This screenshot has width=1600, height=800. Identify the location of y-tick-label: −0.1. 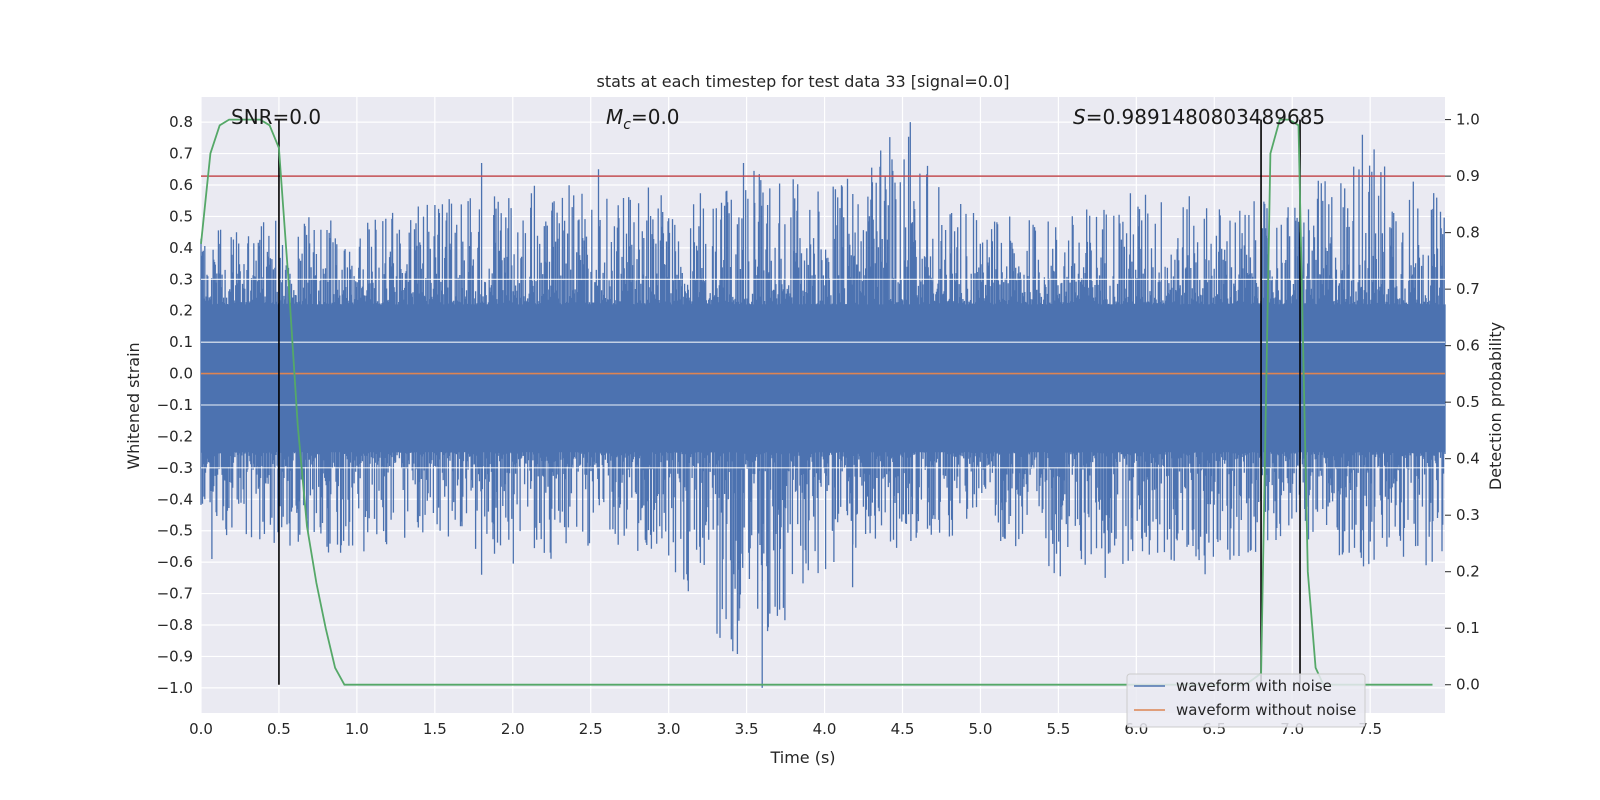
(175, 405).